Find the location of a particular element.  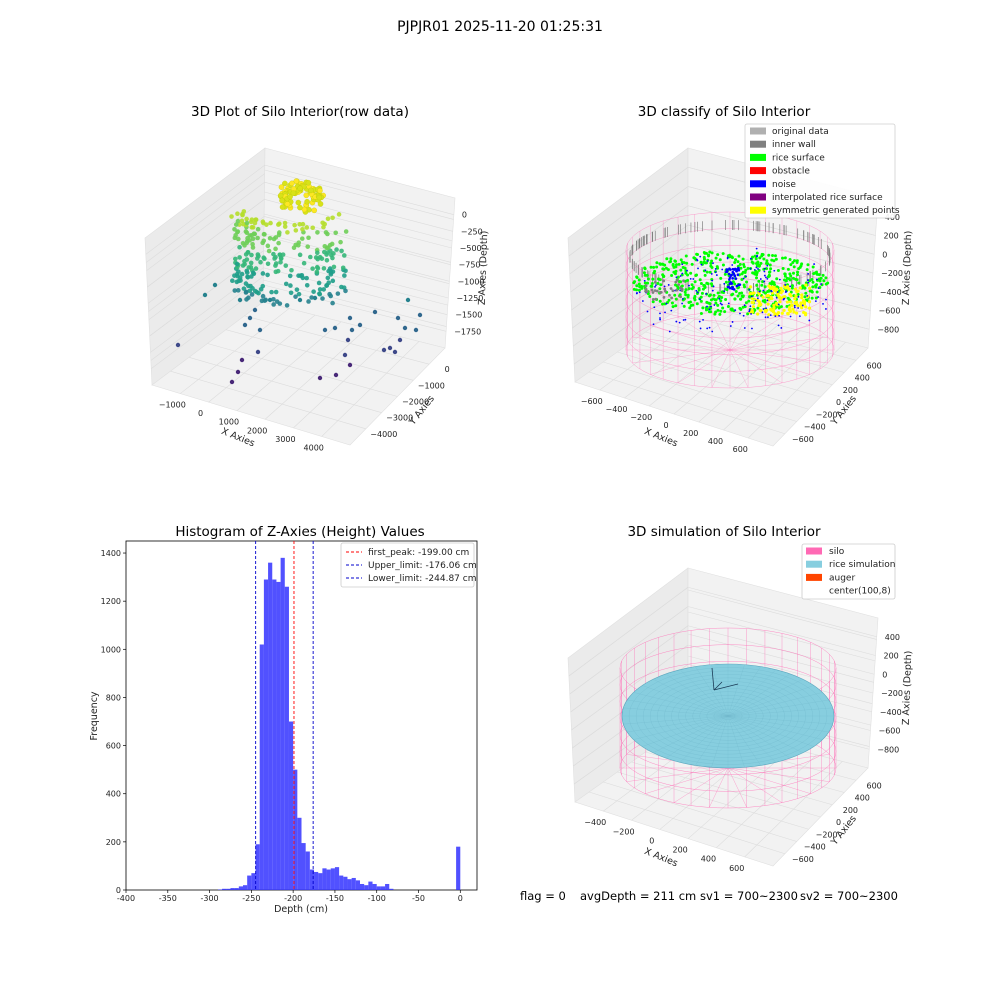

legend-label: obstacle is located at coordinates (791, 172).